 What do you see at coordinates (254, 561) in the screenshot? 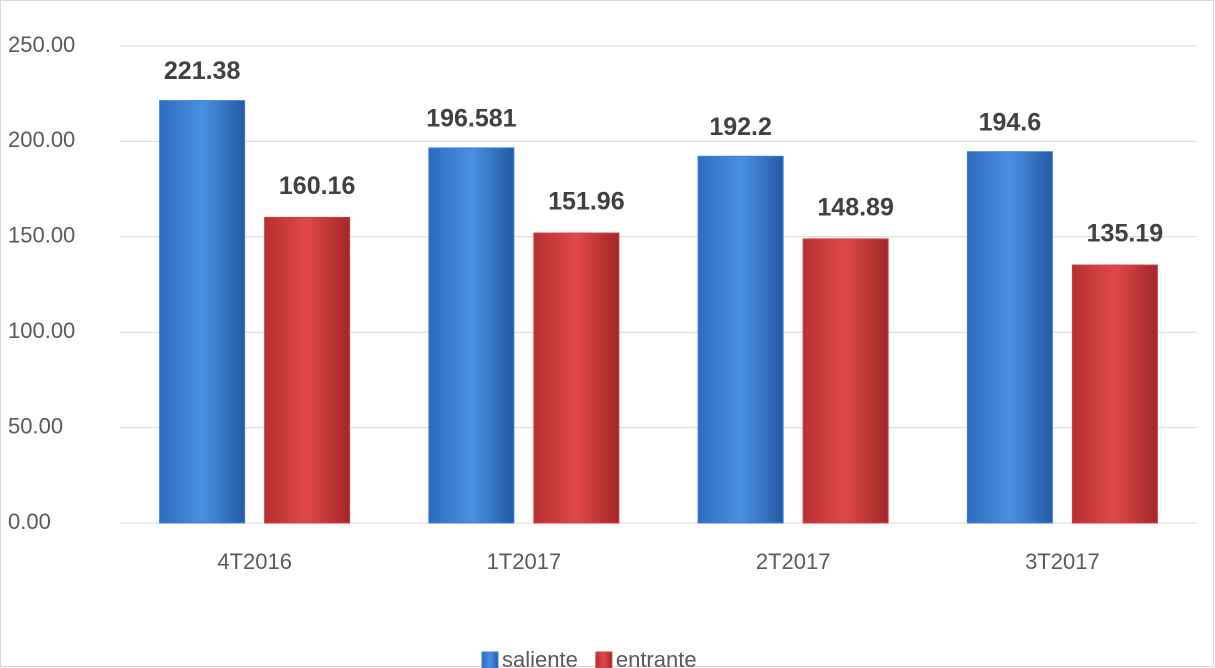
I see `x-tick-label: 4T2016` at bounding box center [254, 561].